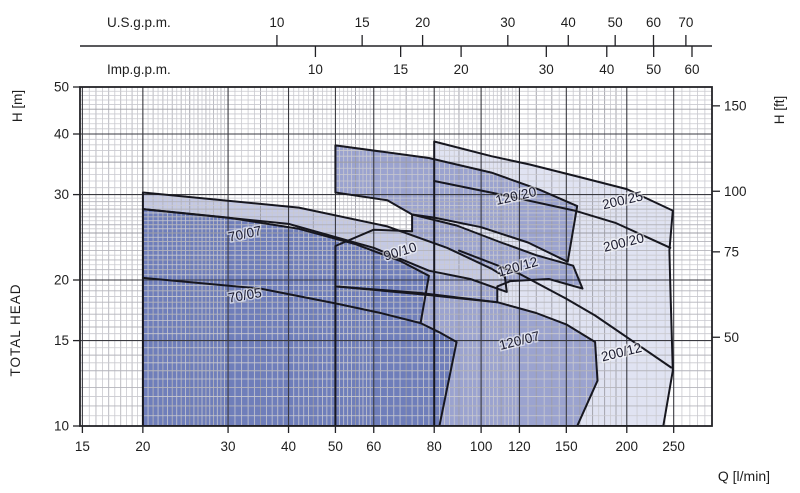 This screenshot has height=493, width=800. I want to click on us-tick-label: 50, so click(615, 22).